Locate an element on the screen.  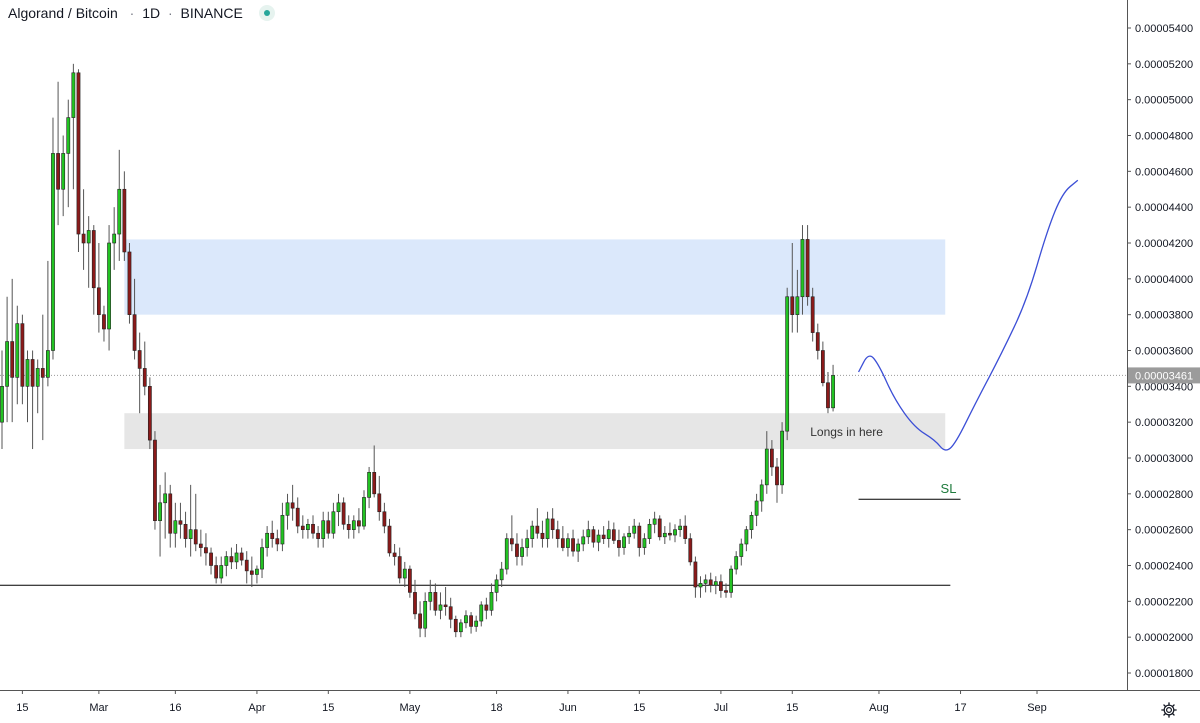
time-axis is located at coordinates (600, 706).